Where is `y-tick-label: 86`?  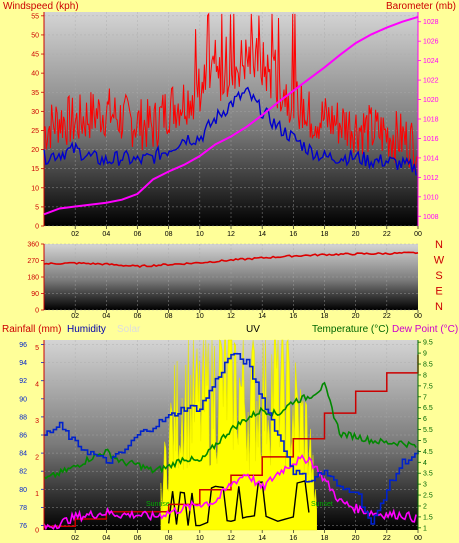
y-tick-label: 86 is located at coordinates (23, 436).